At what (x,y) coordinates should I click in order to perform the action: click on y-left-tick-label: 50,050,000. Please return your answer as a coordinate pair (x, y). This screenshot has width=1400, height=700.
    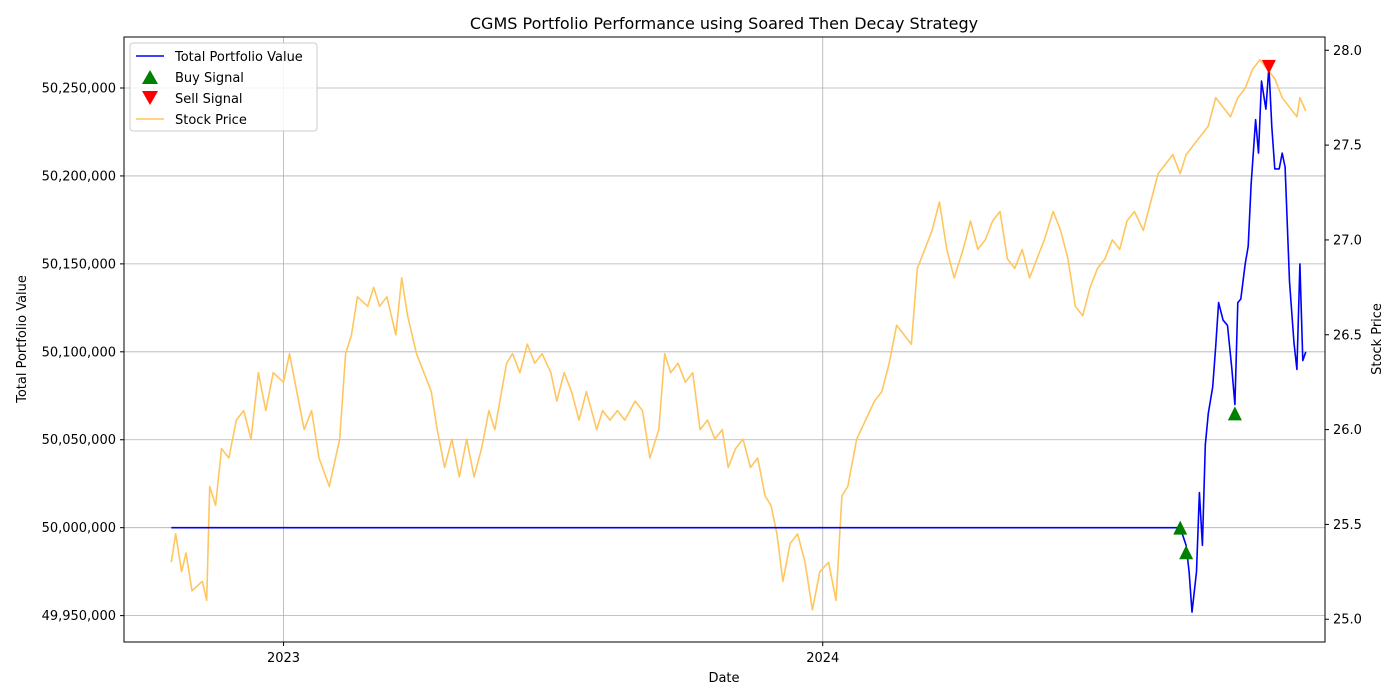
    Looking at the image, I should click on (79, 440).